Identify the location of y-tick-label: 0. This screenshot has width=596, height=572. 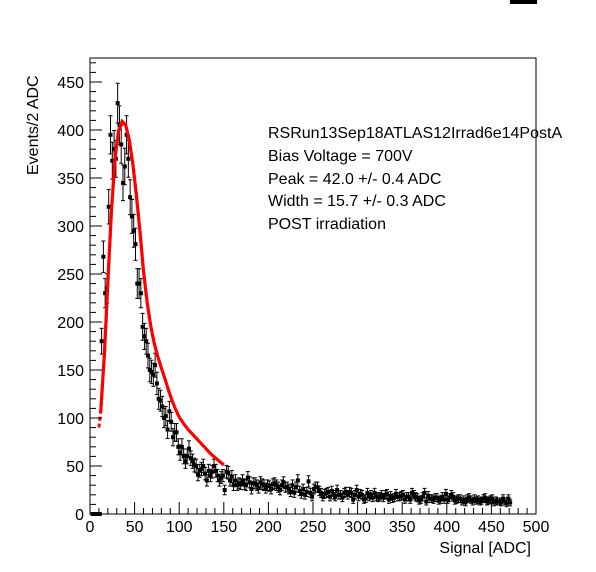
(79, 515).